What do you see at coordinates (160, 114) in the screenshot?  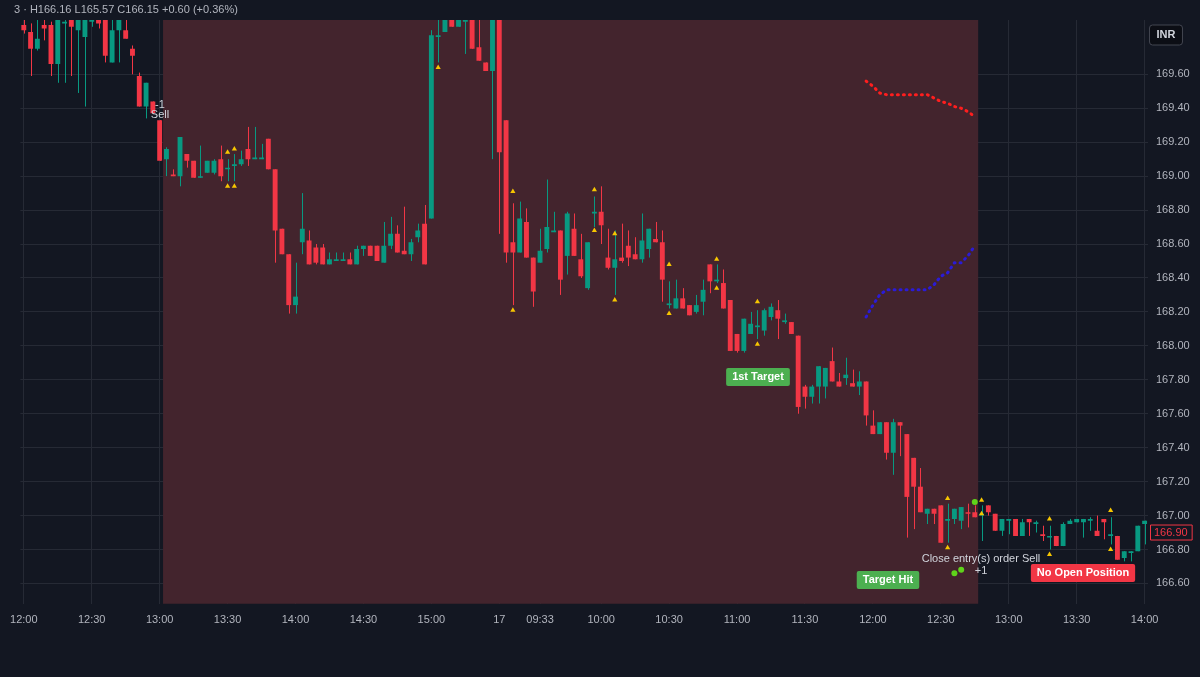 I see `annotation: Sell` at bounding box center [160, 114].